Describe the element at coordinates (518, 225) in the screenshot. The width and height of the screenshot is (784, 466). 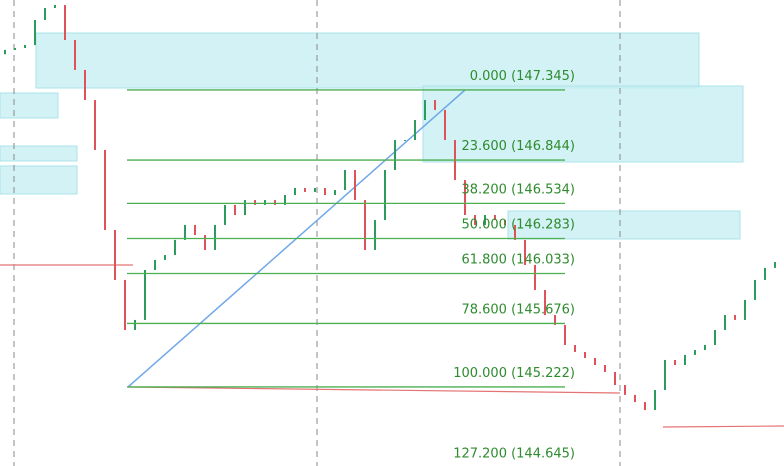
I see `fib-label: 50.000 (146.283)` at that location.